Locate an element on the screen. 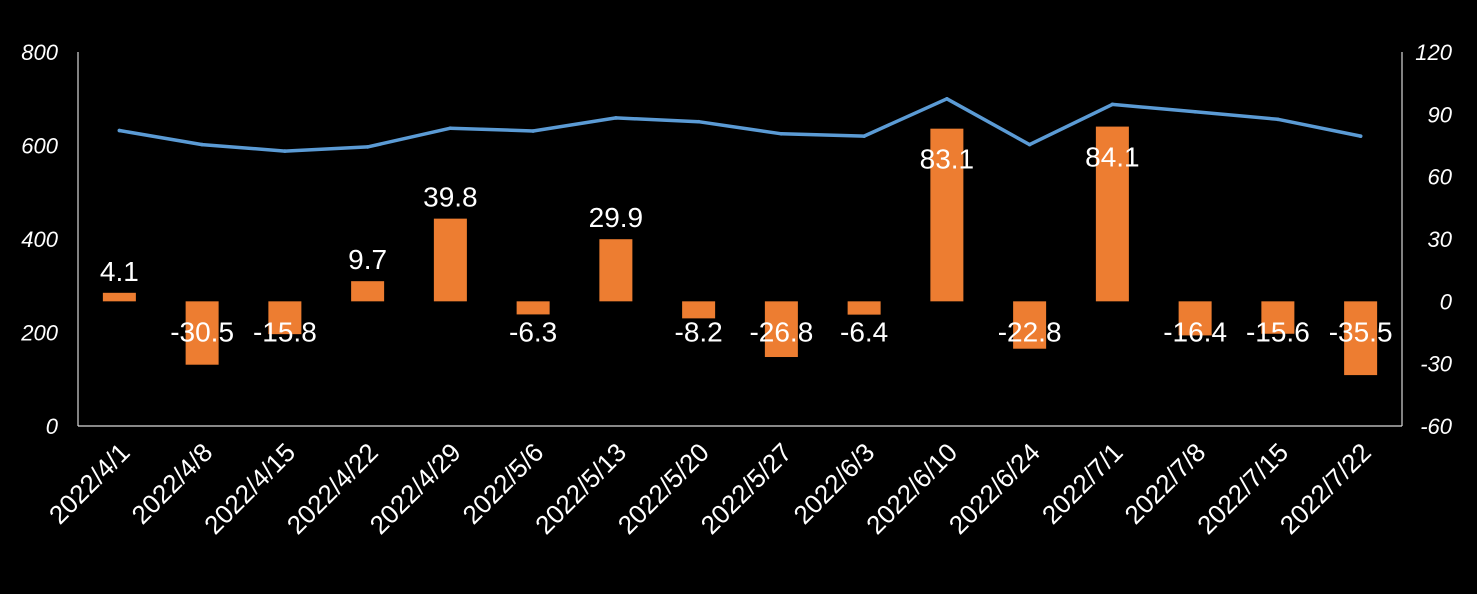  bar-data-label: -26.8 is located at coordinates (781, 331).